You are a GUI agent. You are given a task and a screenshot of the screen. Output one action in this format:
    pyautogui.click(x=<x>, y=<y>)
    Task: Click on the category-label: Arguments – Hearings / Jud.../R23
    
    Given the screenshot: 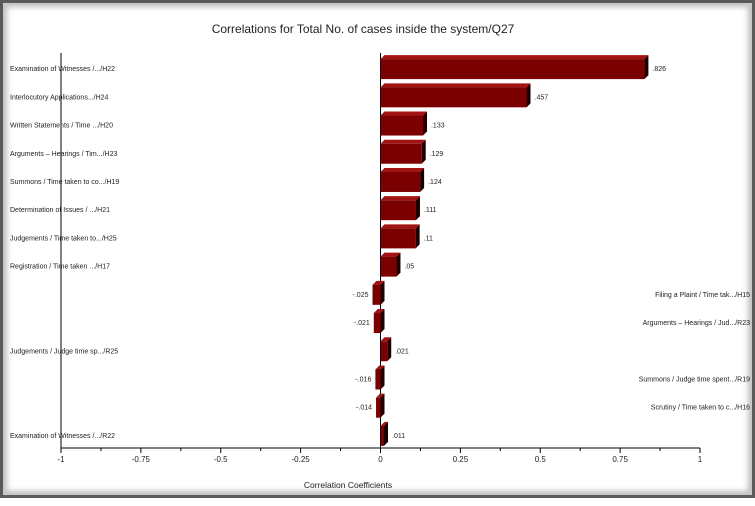 What is the action you would take?
    pyautogui.click(x=696, y=323)
    